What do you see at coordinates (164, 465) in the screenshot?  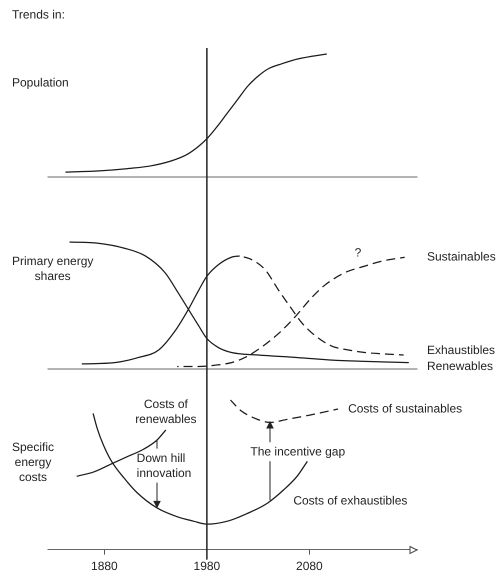 I see `annotation: Down hill innovation` at bounding box center [164, 465].